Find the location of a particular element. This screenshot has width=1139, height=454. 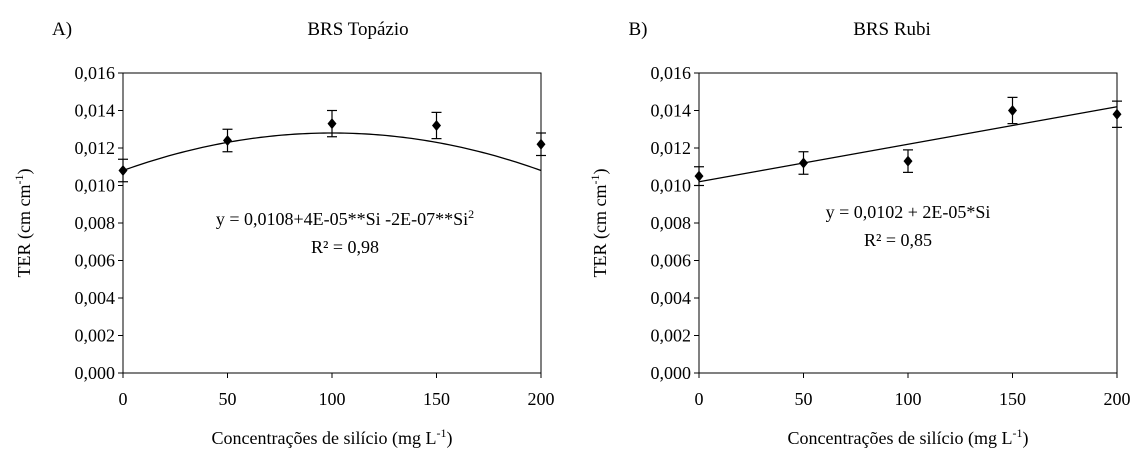

chart-title: BRS Rubi is located at coordinates (892, 29).